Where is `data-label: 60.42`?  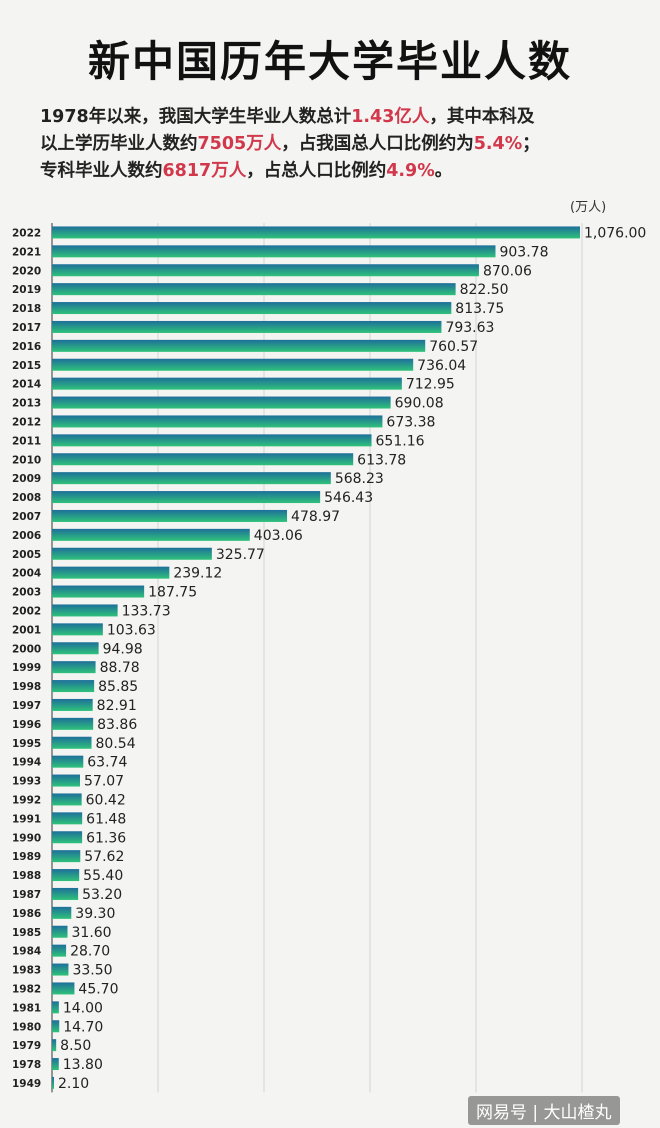
data-label: 60.42 is located at coordinates (106, 800).